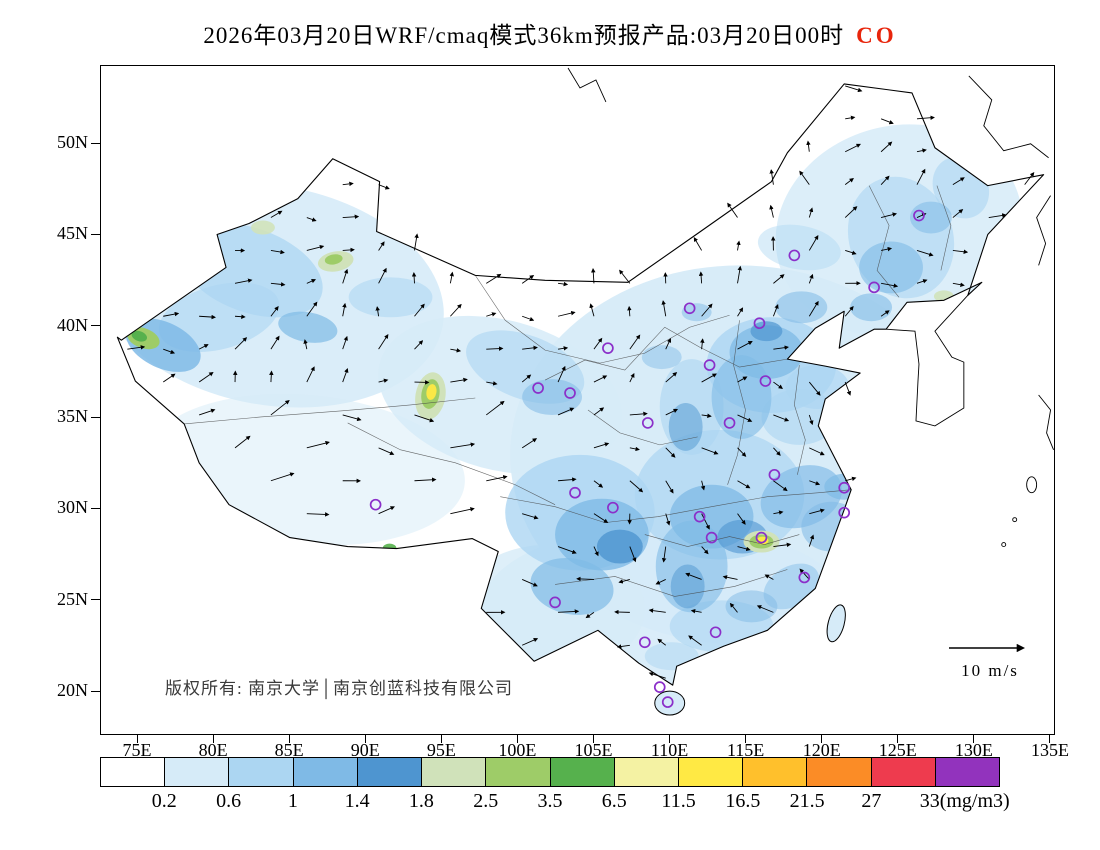  Describe the element at coordinates (72, 416) in the screenshot. I see `lat-tick-label: 35N` at that location.